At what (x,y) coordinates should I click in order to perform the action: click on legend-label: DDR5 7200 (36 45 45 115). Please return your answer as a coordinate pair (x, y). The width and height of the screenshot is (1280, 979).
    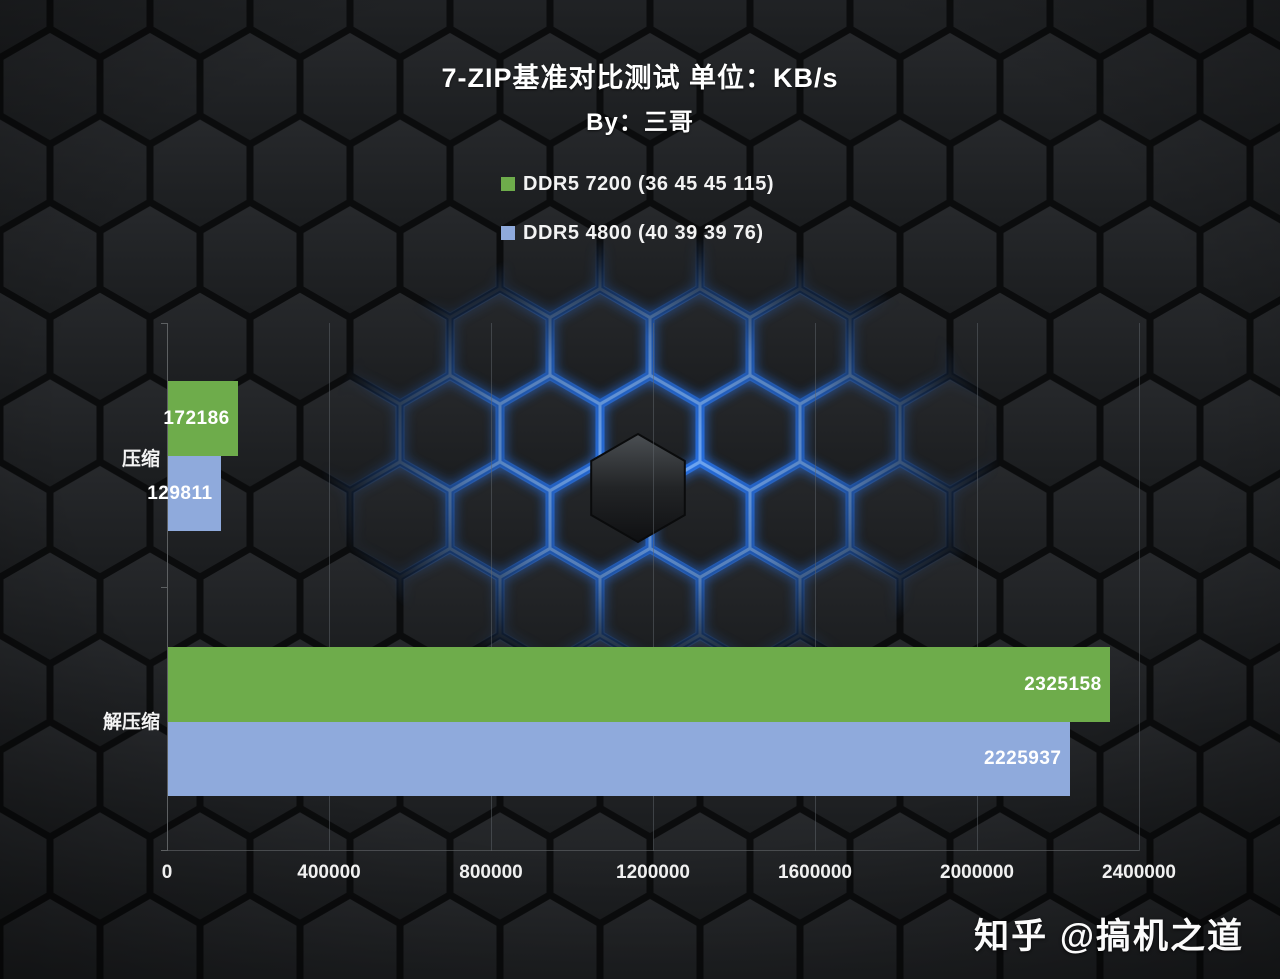
    Looking at the image, I should click on (649, 183).